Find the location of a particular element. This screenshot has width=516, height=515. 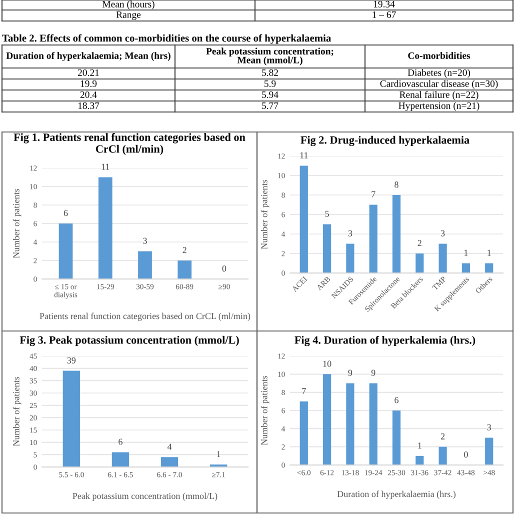

text: 20.4 is located at coordinates (88, 94).